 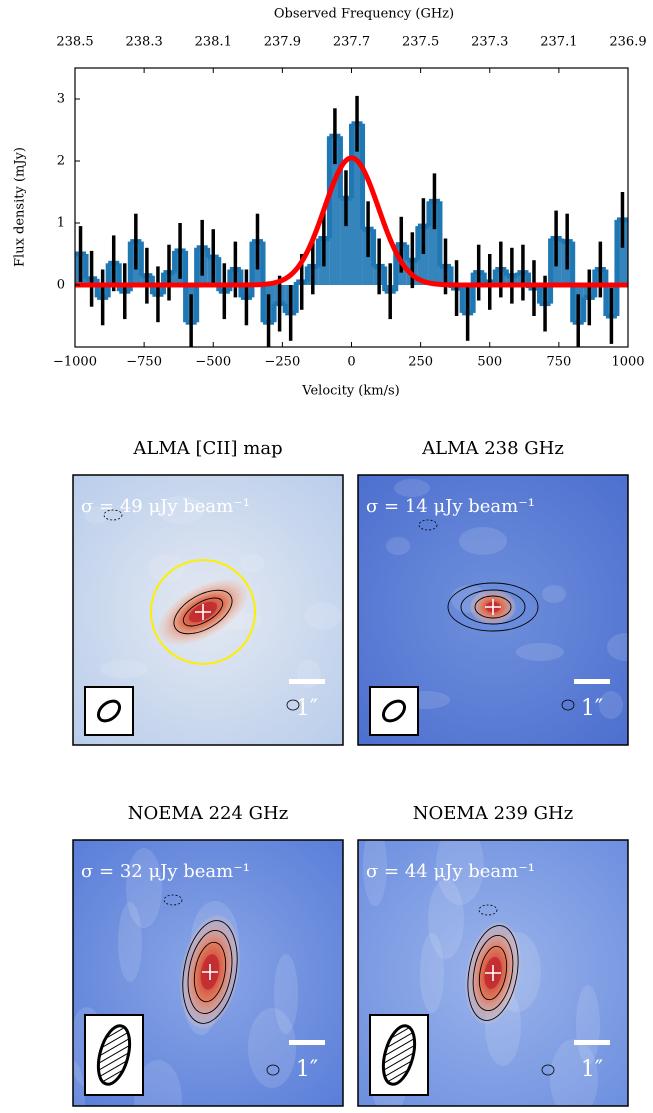 I want to click on y-tick-label: 2, so click(x=61, y=161).